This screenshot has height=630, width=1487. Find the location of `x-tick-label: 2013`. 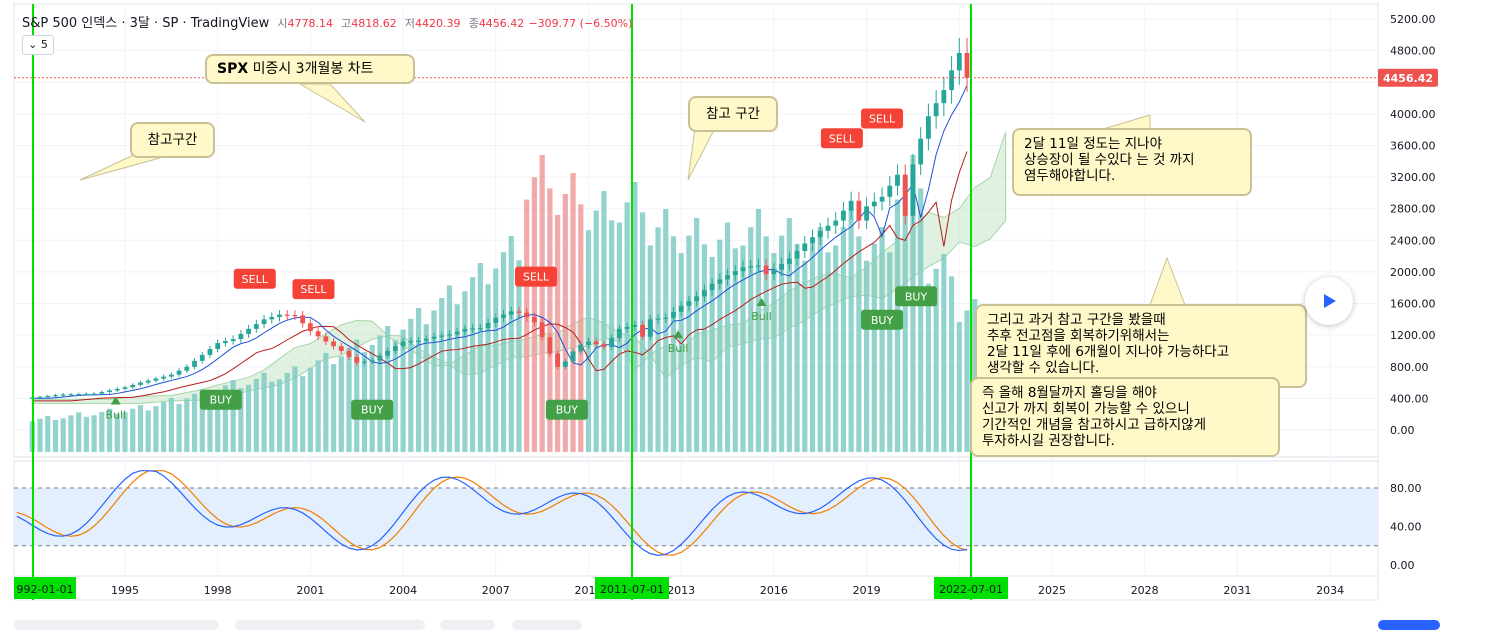

x-tick-label: 2013 is located at coordinates (681, 590).